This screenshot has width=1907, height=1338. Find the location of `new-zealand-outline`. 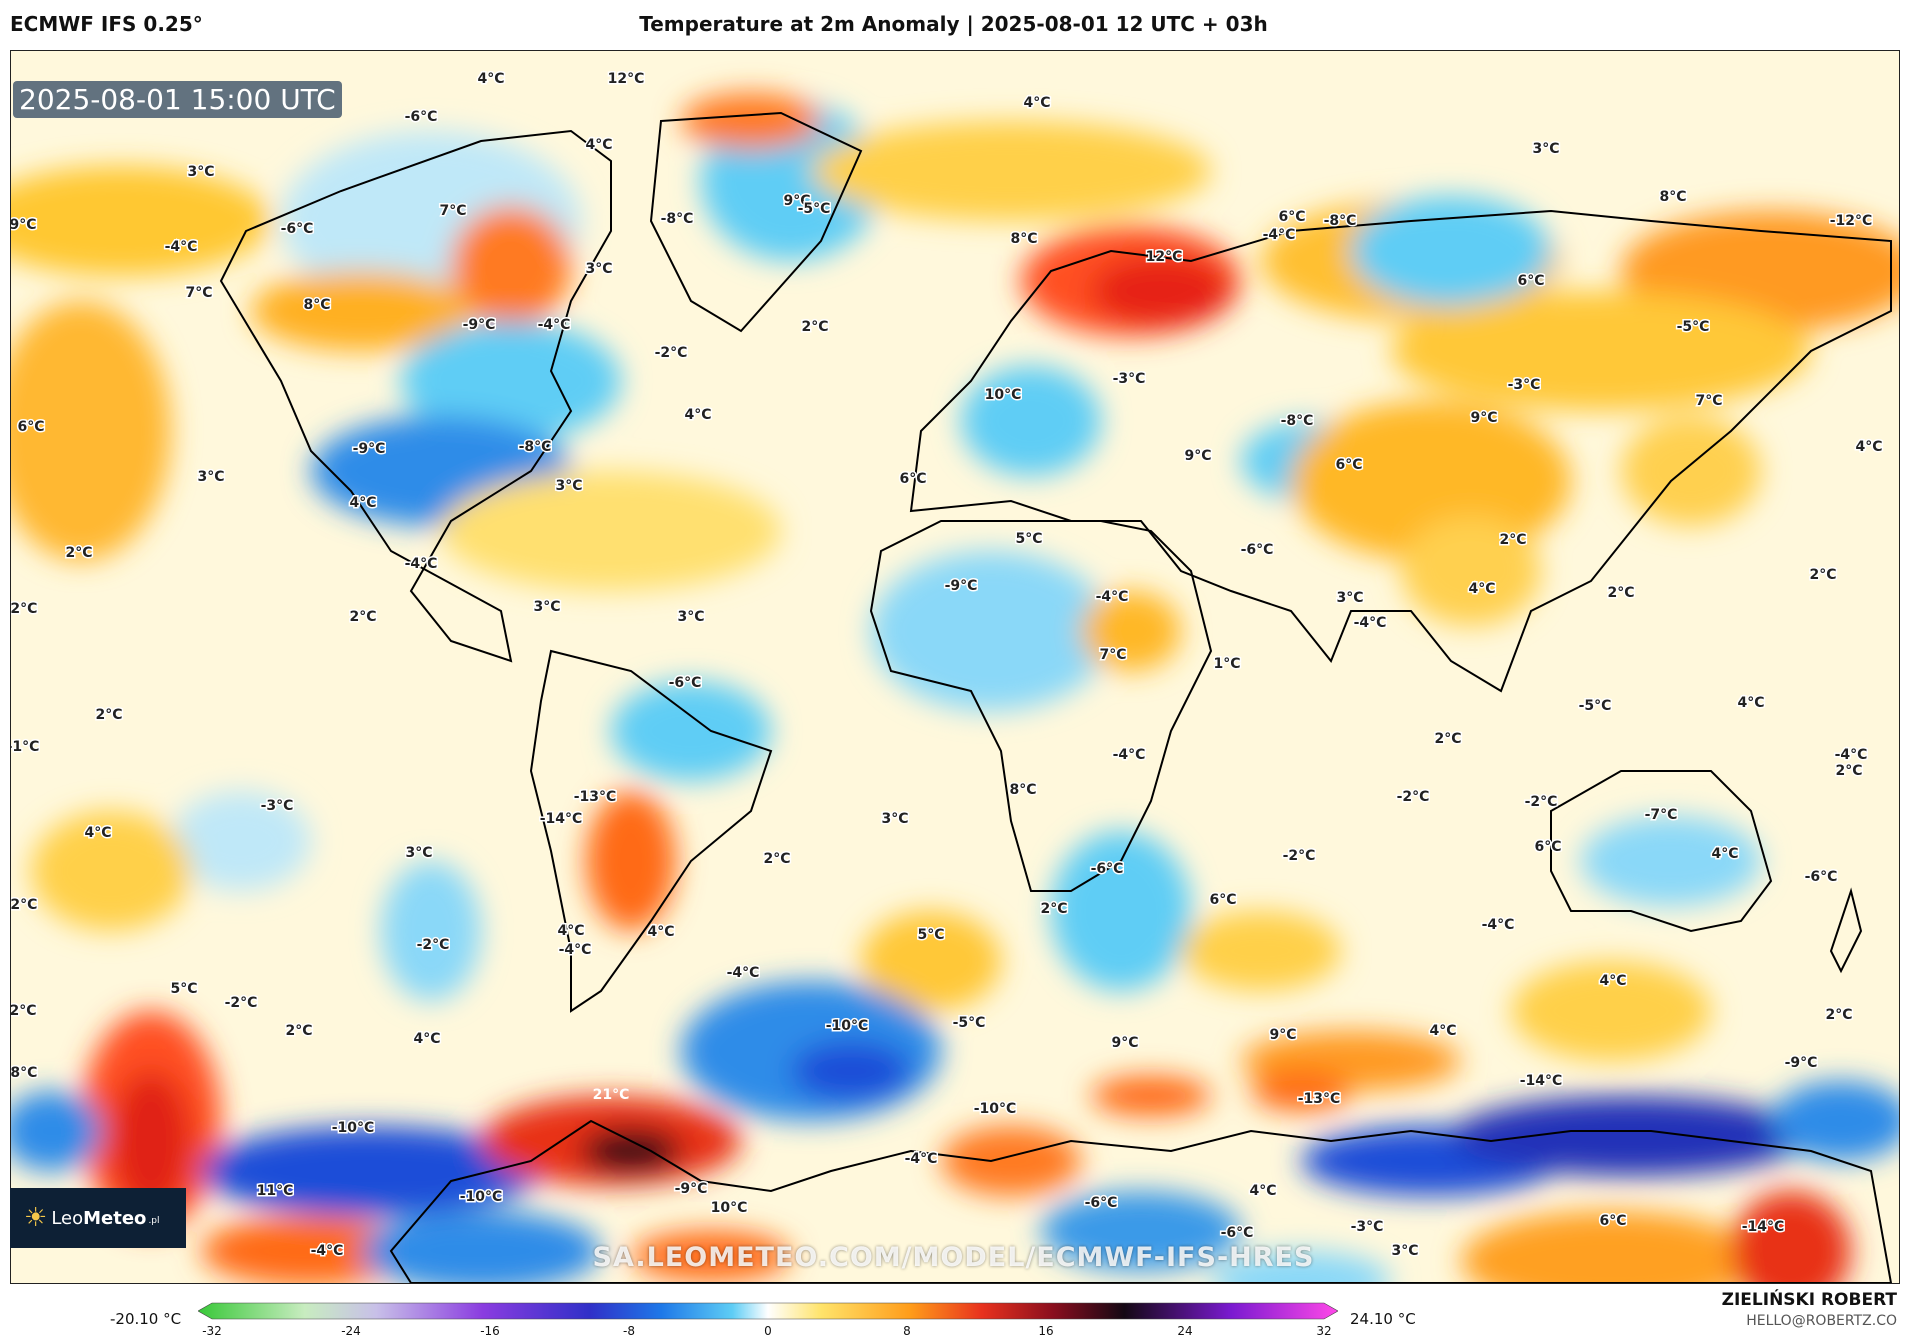

new-zealand-outline is located at coordinates (1846, 930).